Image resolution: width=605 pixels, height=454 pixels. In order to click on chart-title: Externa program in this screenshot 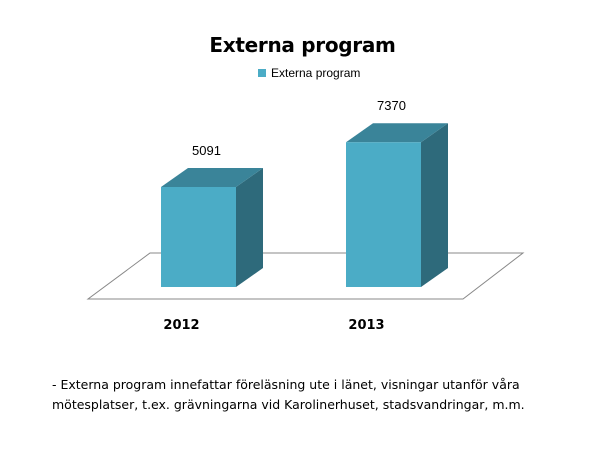, I will do `click(302, 45)`.